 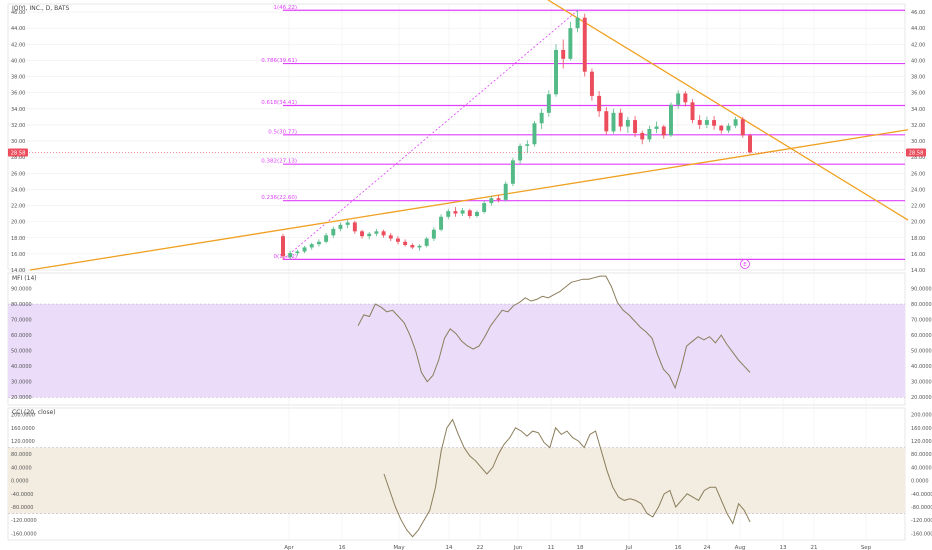 I want to click on fib-level-label: 0.236(22.60), so click(x=279, y=198).